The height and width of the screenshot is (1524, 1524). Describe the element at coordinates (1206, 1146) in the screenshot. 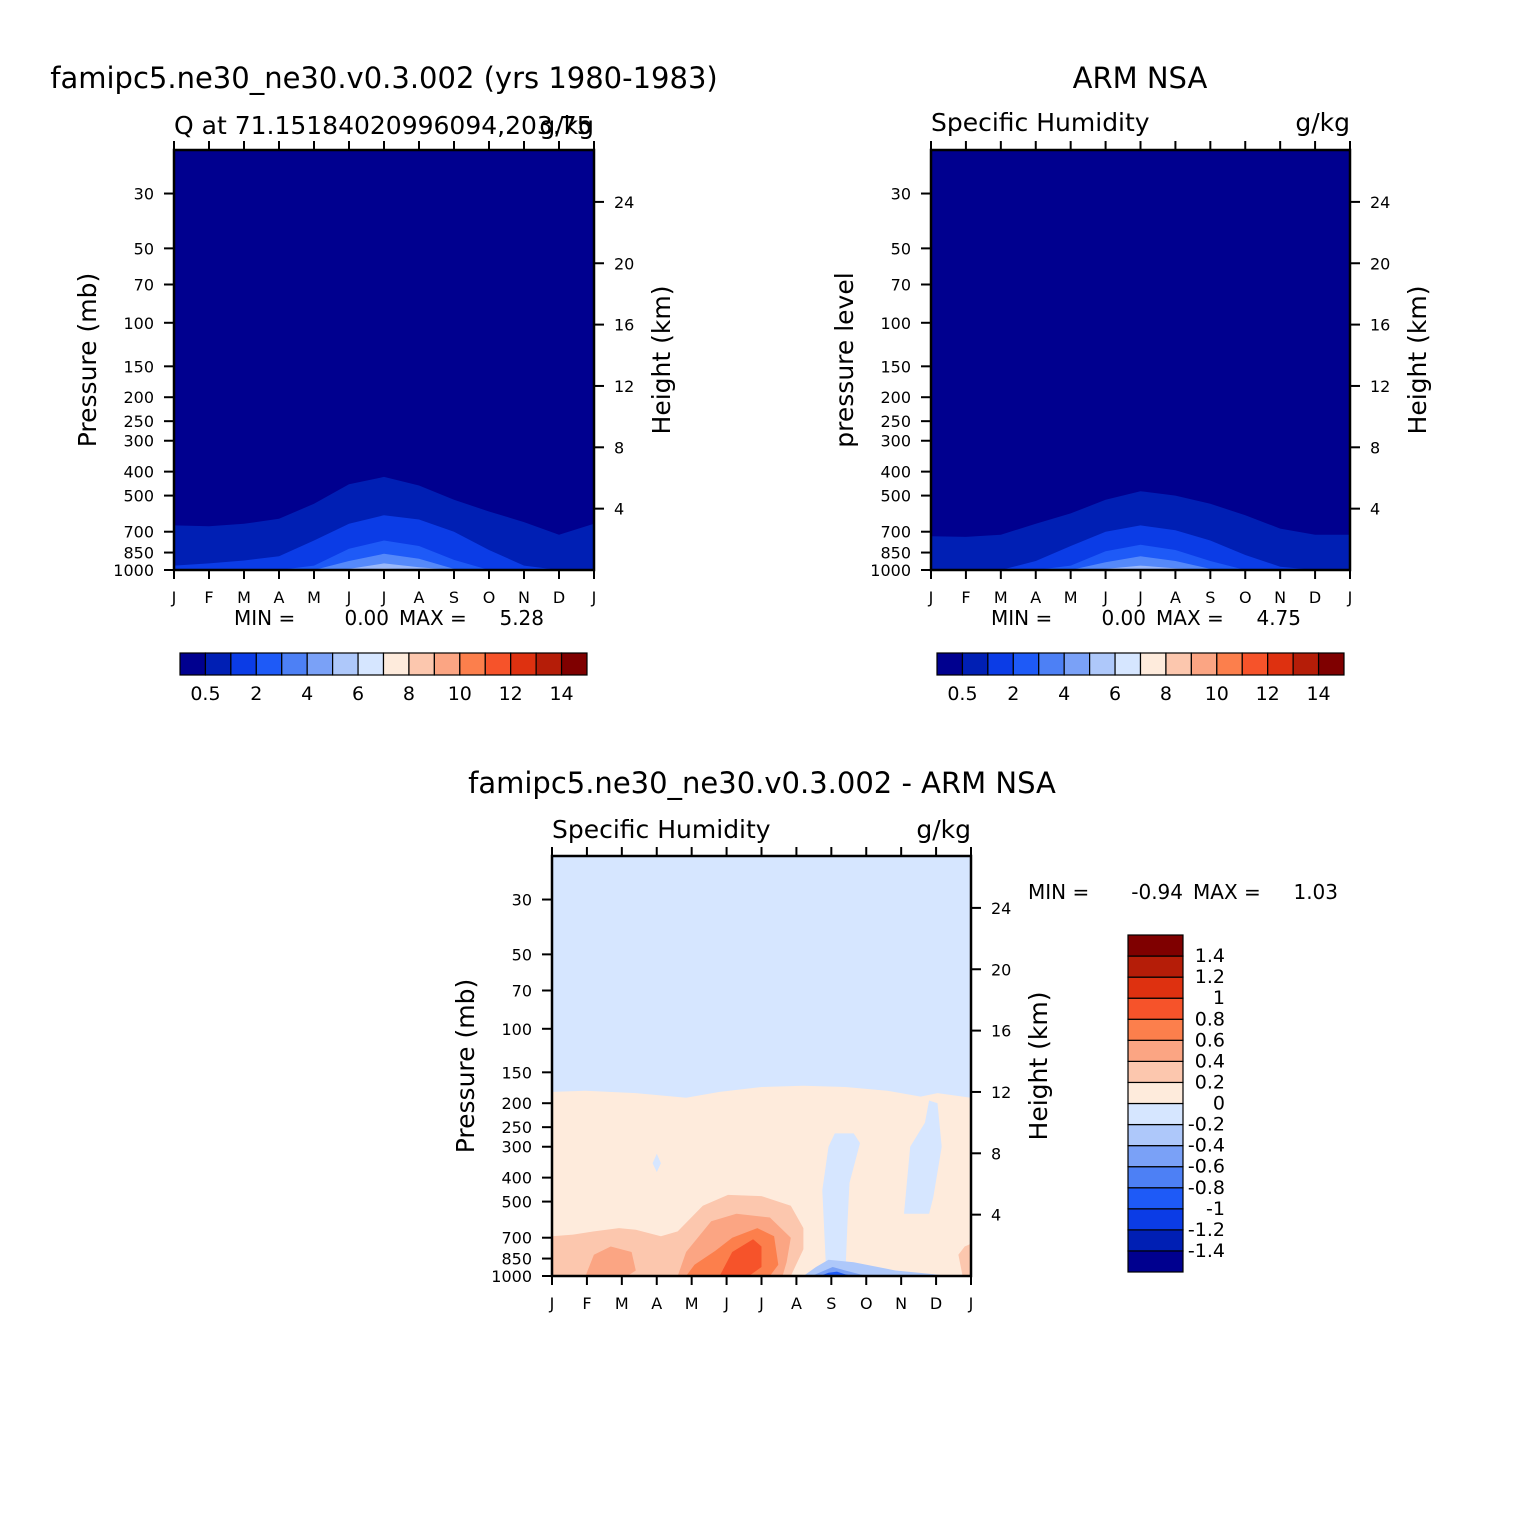

I see `colorbar-label: -0.4` at that location.